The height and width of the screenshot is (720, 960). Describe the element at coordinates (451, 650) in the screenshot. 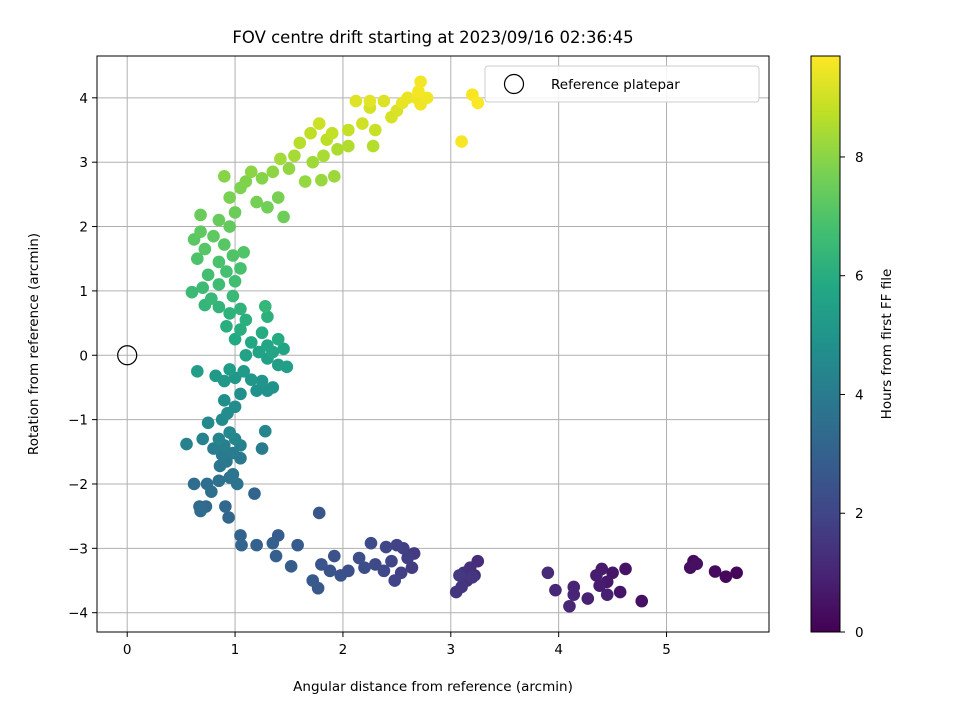

I see `x-tick-label: 3` at that location.